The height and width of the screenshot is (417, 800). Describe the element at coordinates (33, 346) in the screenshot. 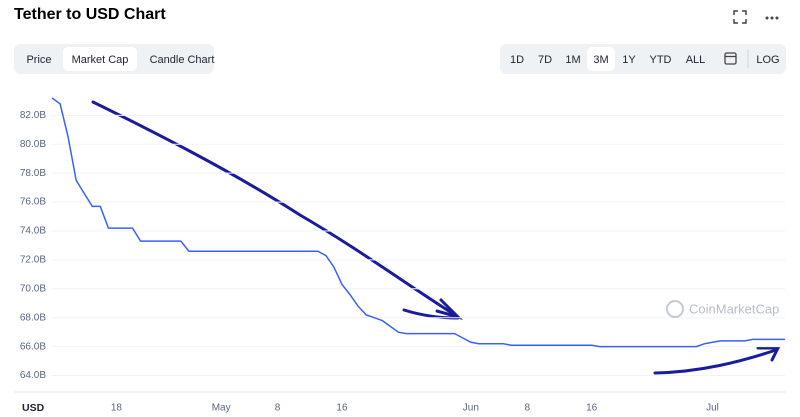

I see `y-tick-label: 66.0B` at that location.